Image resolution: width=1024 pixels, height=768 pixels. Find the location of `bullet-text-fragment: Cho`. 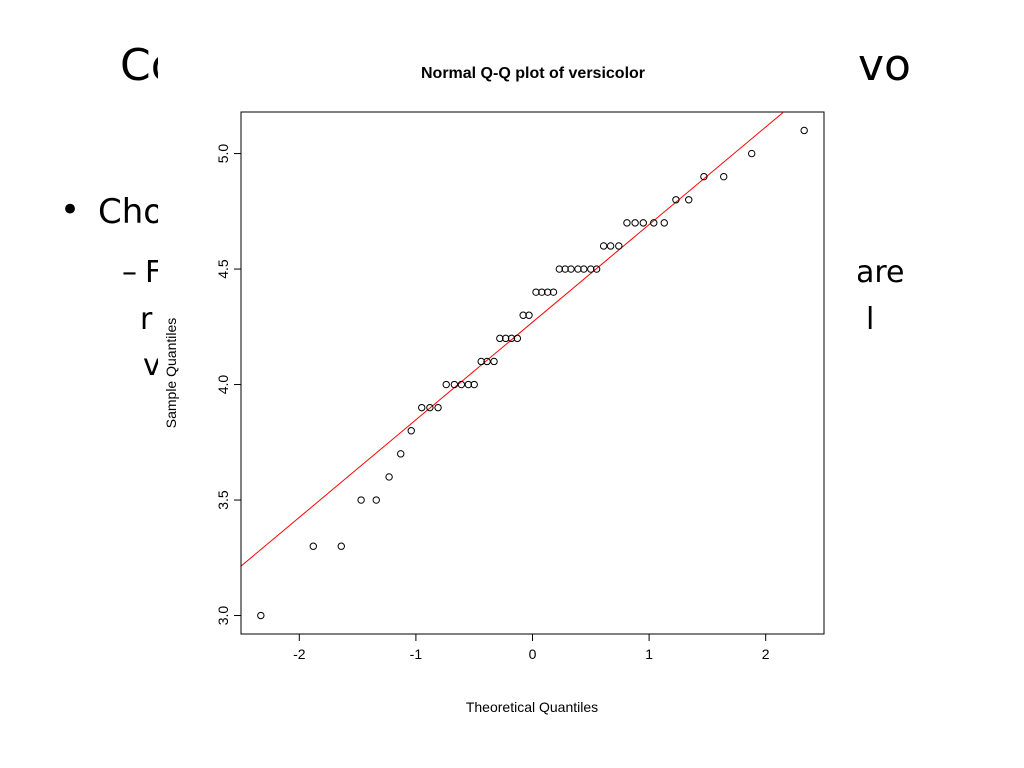

bullet-text-fragment: Cho is located at coordinates (131, 212).